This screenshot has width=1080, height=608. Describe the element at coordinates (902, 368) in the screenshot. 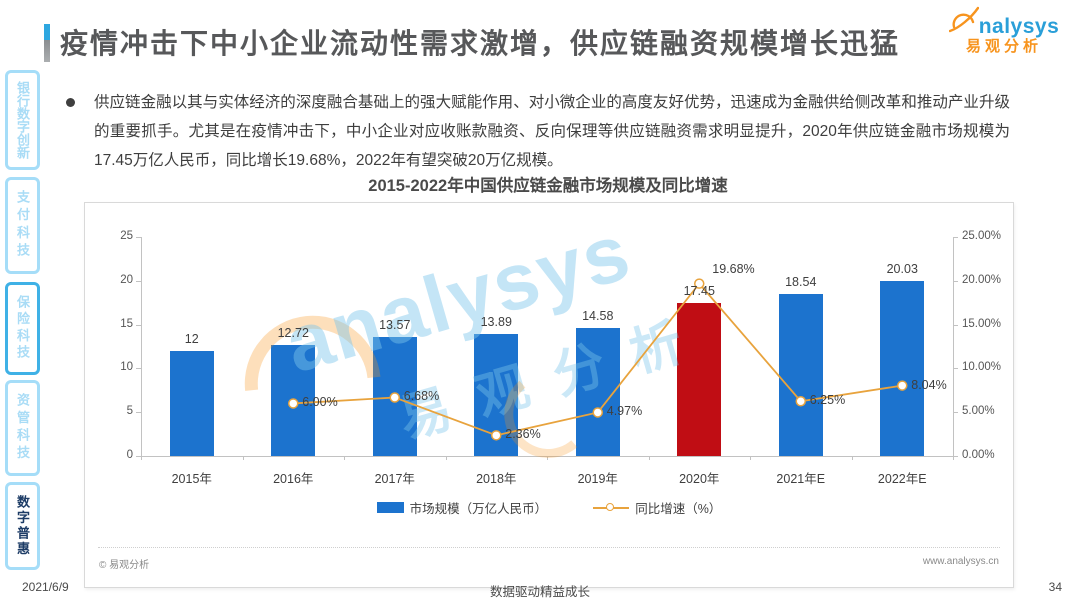

I see `bar-2022年E` at that location.